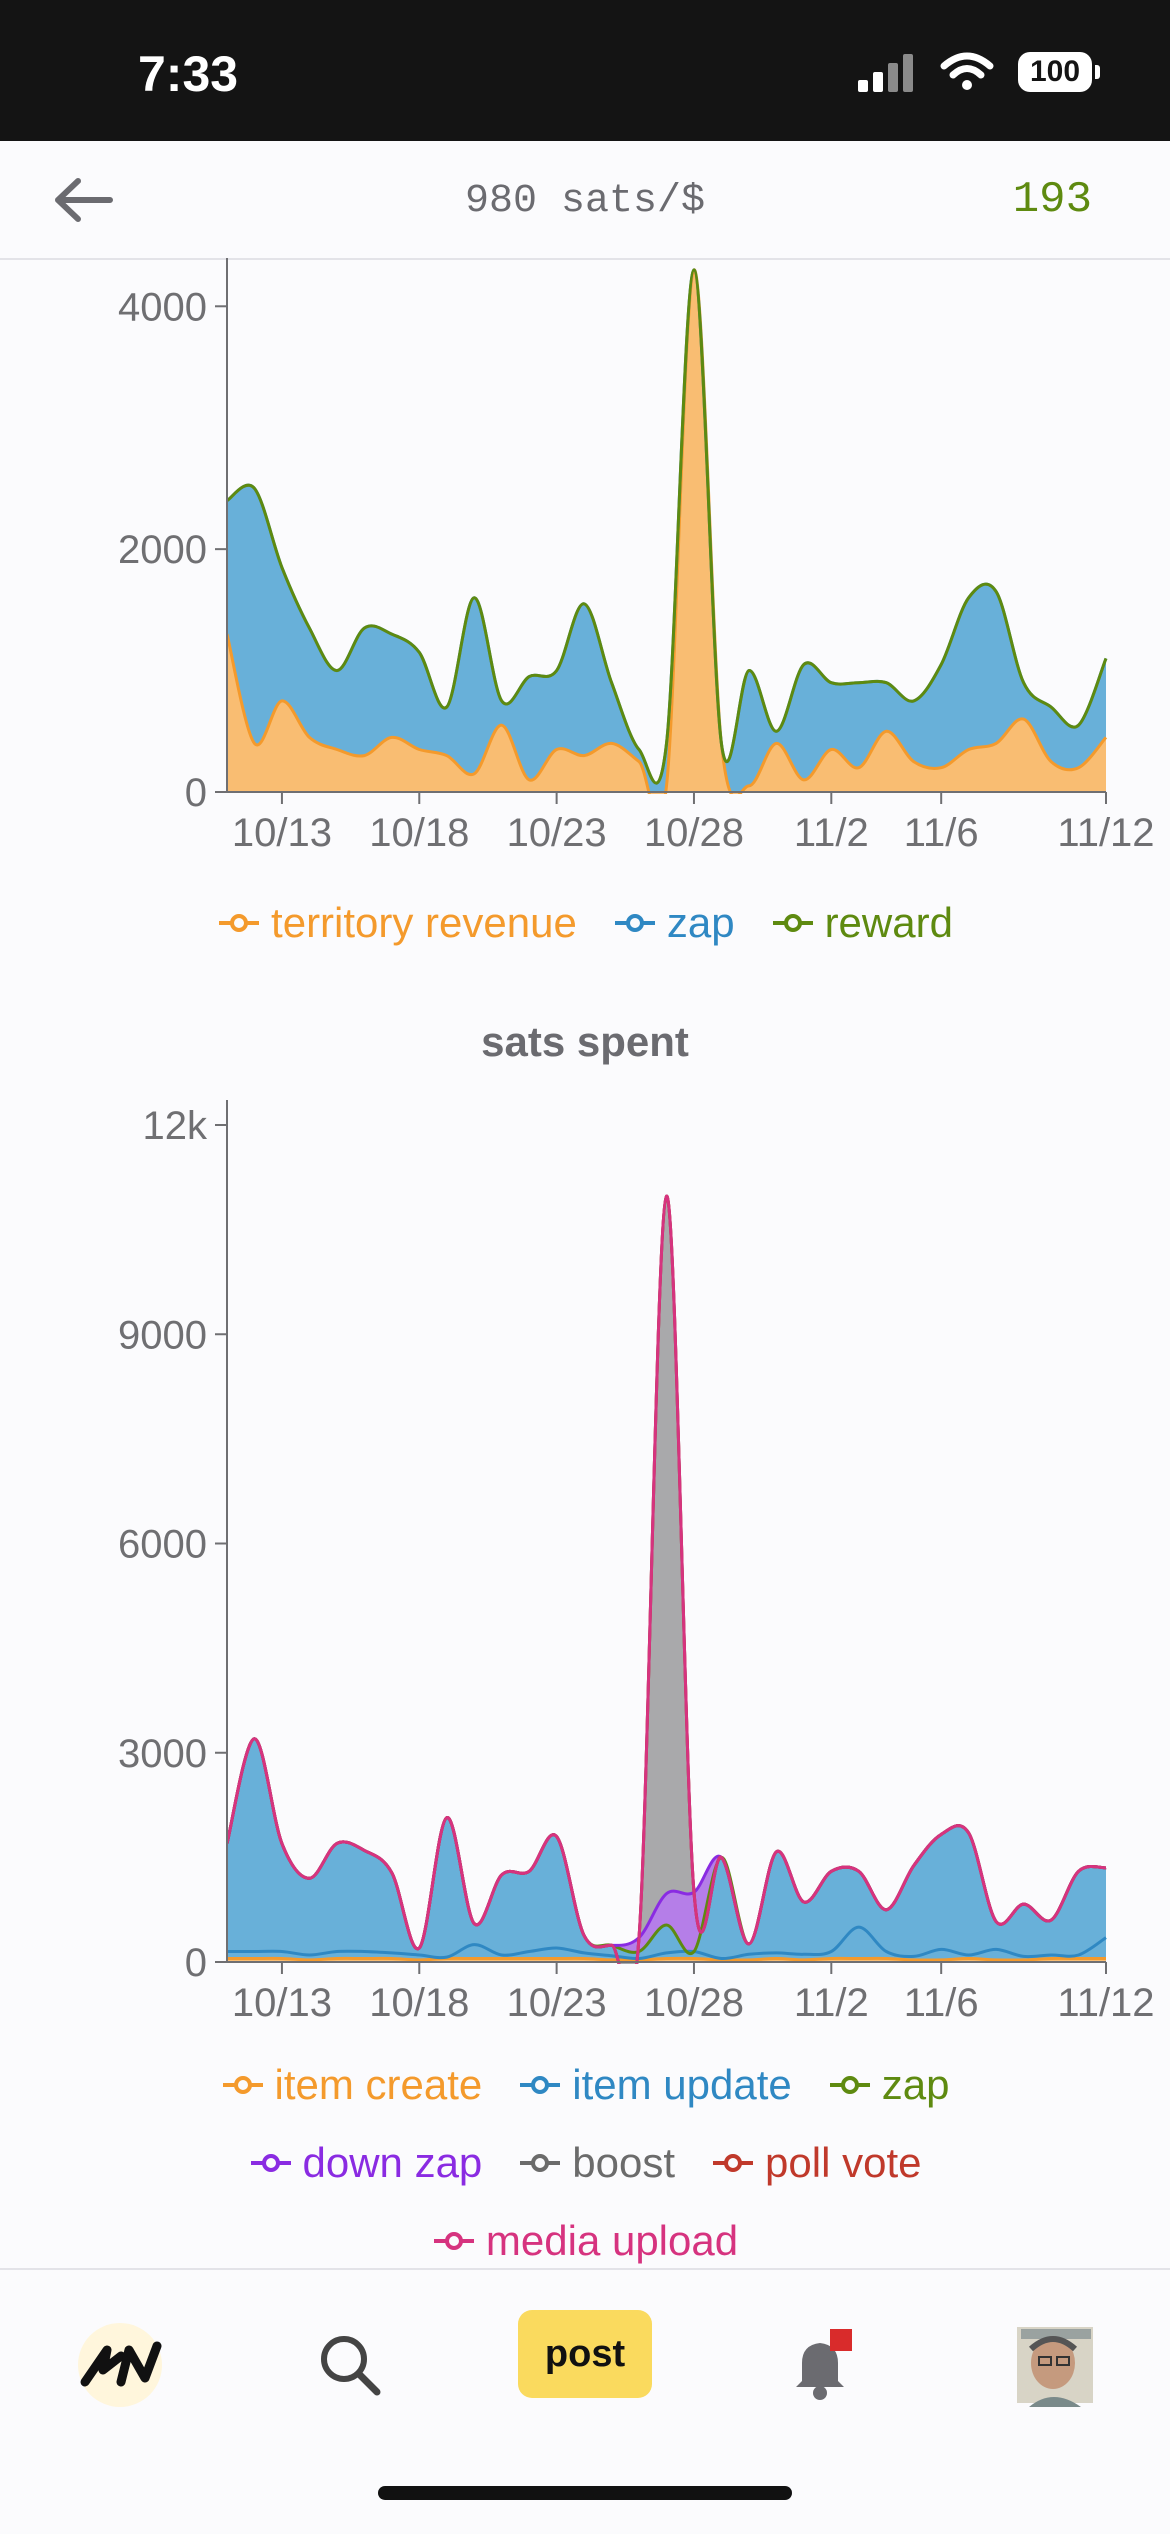 The image size is (1170, 2534). I want to click on wallet-balance: 193, so click(1052, 200).